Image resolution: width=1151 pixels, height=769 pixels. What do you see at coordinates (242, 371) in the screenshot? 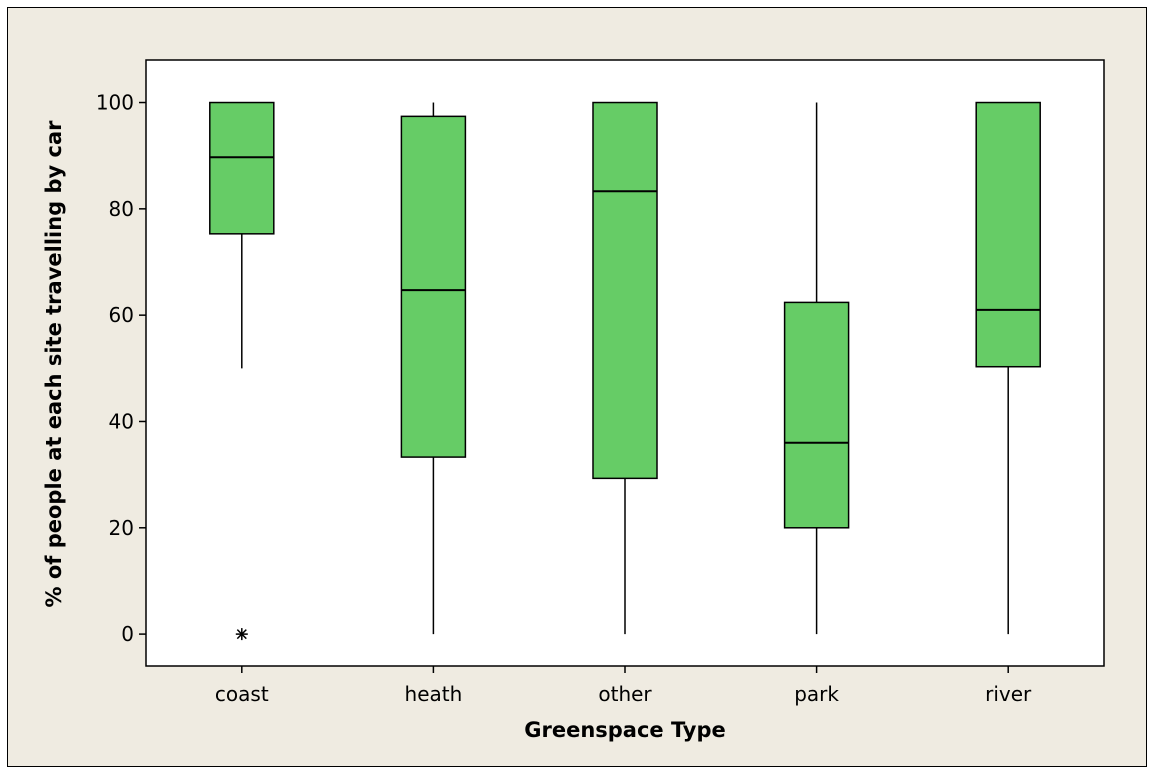
I see `box-group-coast` at bounding box center [242, 371].